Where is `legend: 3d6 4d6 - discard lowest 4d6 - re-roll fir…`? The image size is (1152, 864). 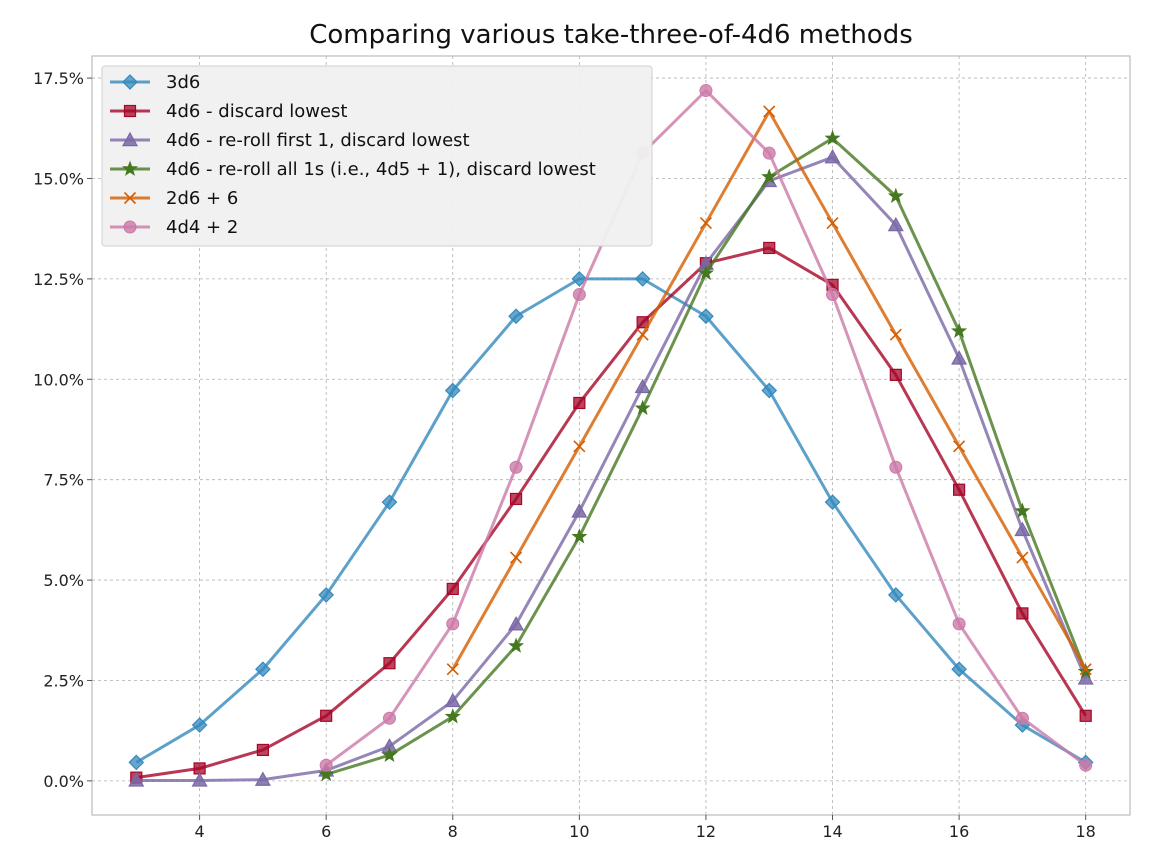 legend: 3d6 4d6 - discard lowest 4d6 - re-roll fir… is located at coordinates (377, 156).